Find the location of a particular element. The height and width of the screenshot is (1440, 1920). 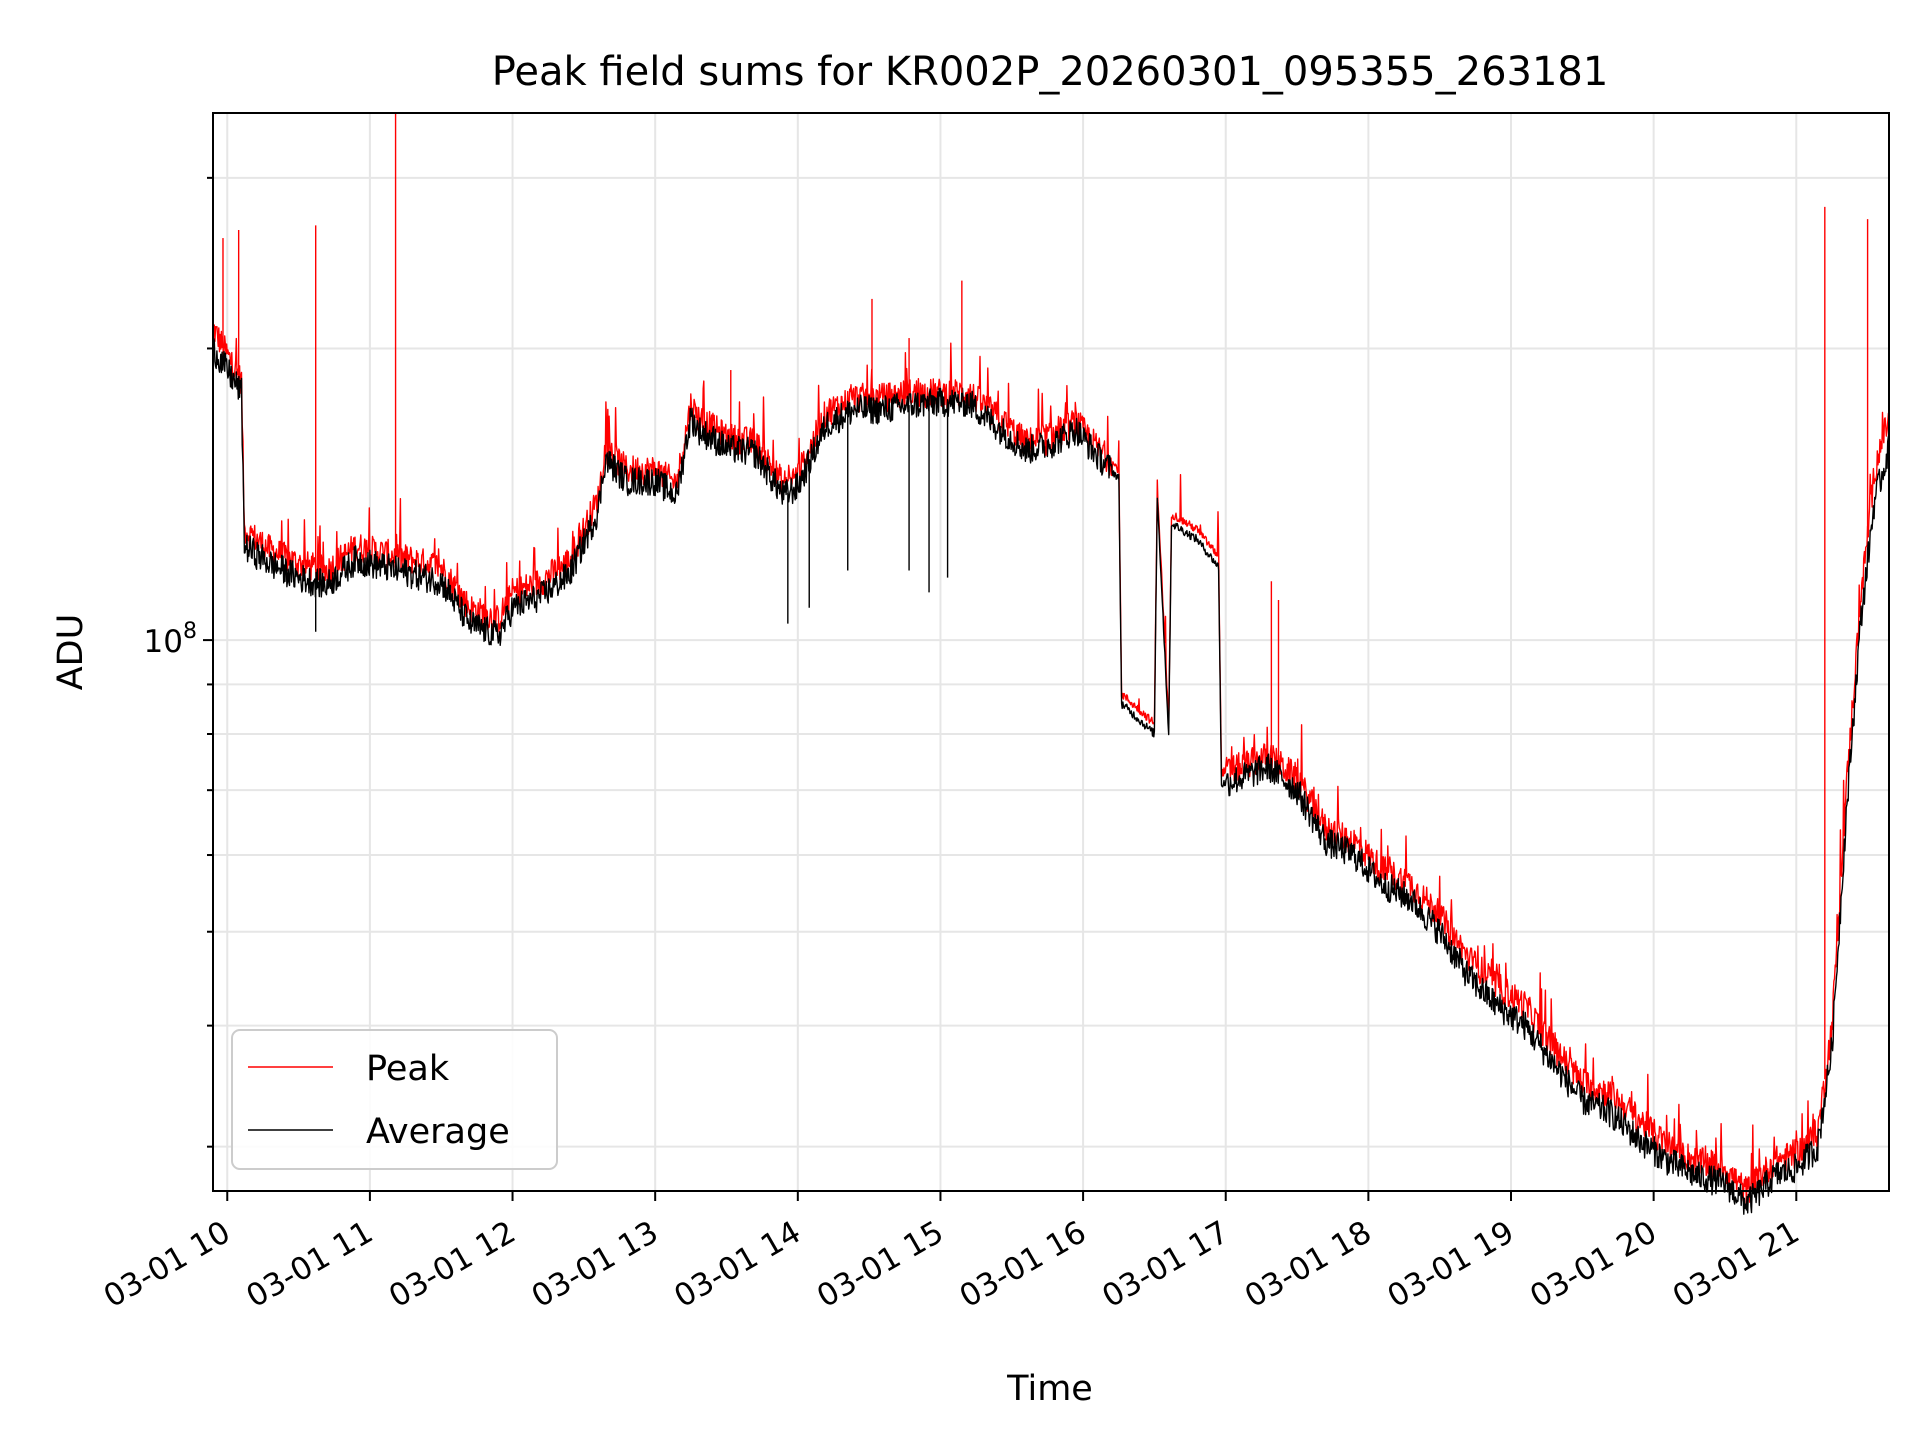

legend: Peak Average is located at coordinates (394, 1099).